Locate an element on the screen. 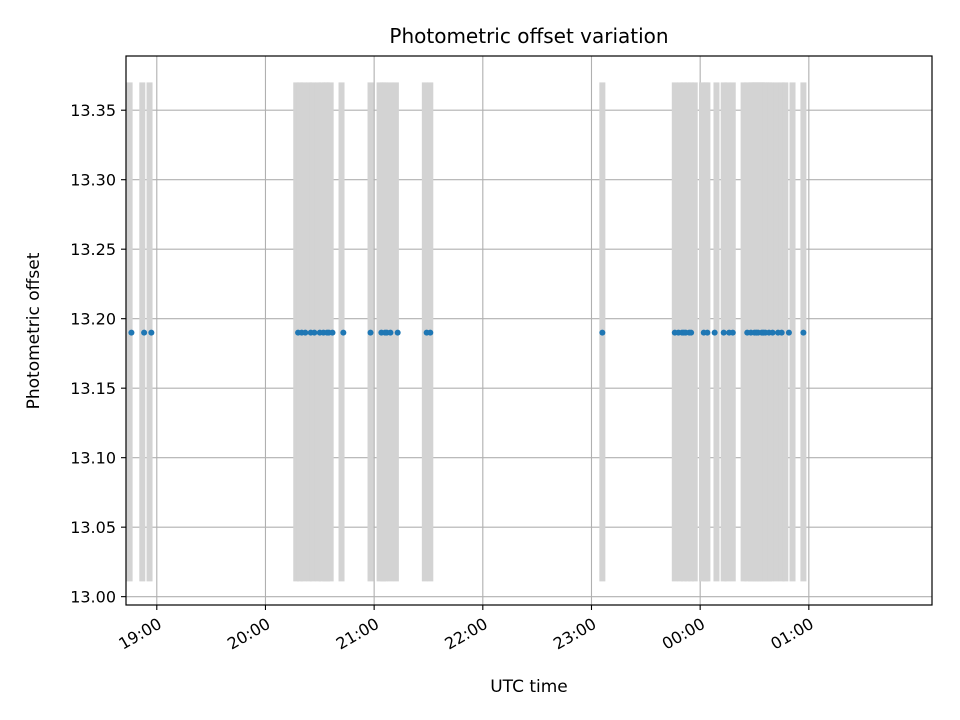 This screenshot has width=960, height=720. y-tick-label: 13.35 is located at coordinates (93, 110).